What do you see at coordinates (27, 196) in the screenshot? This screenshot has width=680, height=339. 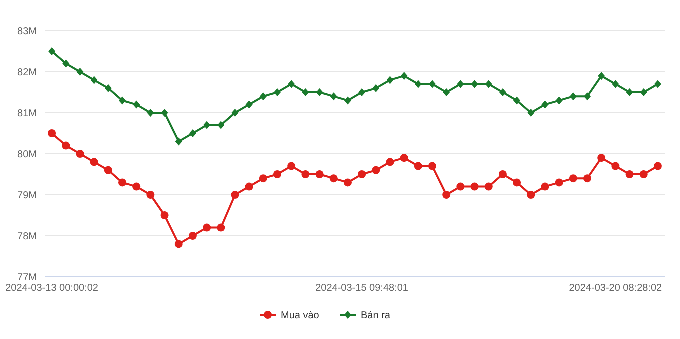 I see `y-tick-label: 79M` at bounding box center [27, 196].